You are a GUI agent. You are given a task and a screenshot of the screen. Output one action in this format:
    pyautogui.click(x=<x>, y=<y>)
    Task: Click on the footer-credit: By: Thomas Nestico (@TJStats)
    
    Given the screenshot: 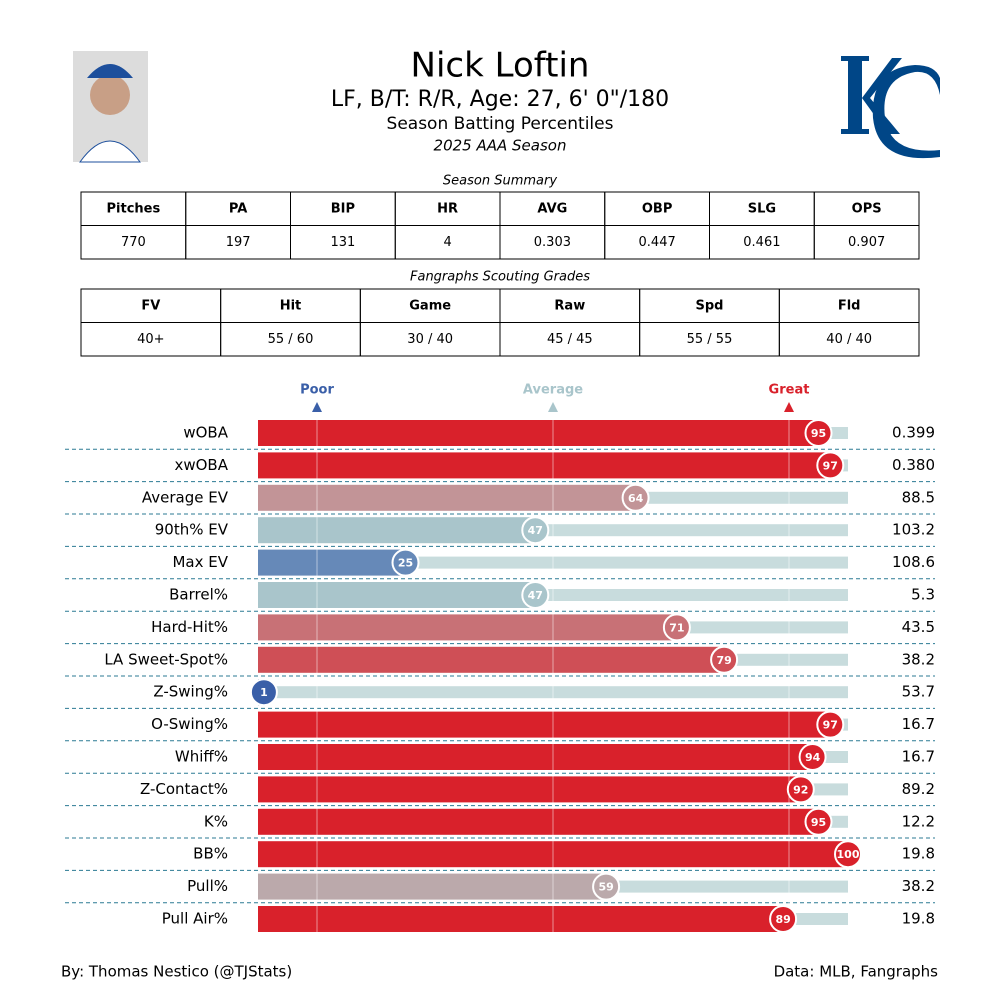 What is the action you would take?
    pyautogui.click(x=176, y=972)
    